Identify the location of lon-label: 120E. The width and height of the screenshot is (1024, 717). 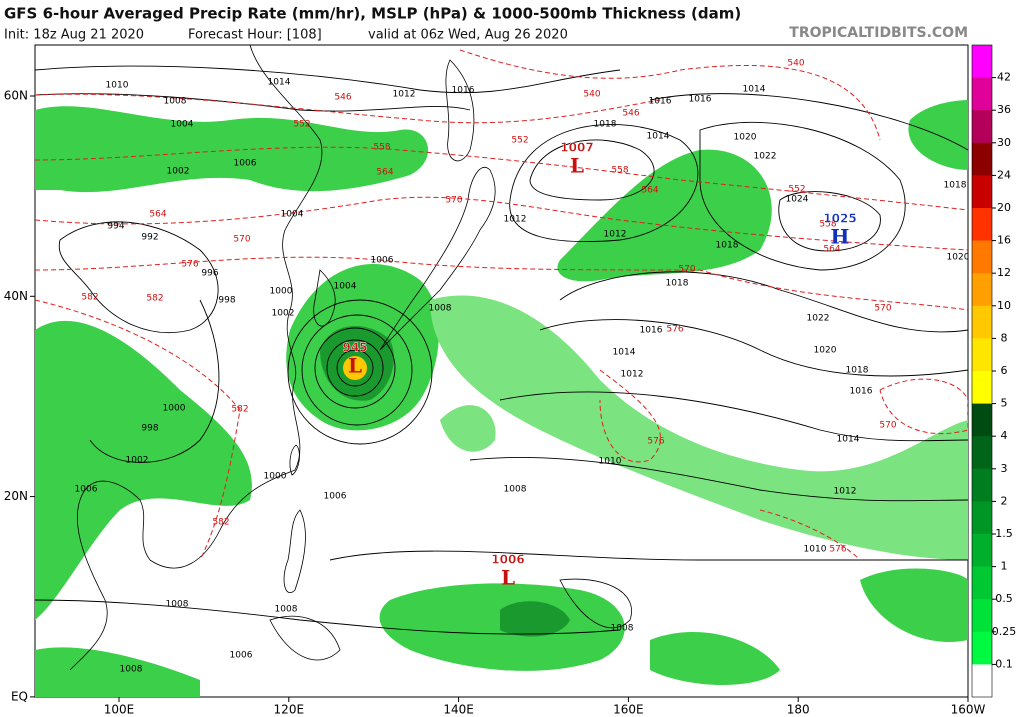
(289, 710).